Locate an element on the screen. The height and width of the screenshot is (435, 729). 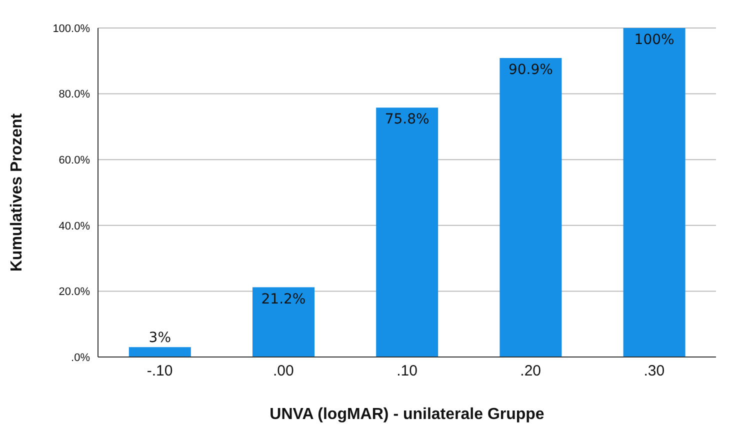
data-label: 75.8% is located at coordinates (407, 120).